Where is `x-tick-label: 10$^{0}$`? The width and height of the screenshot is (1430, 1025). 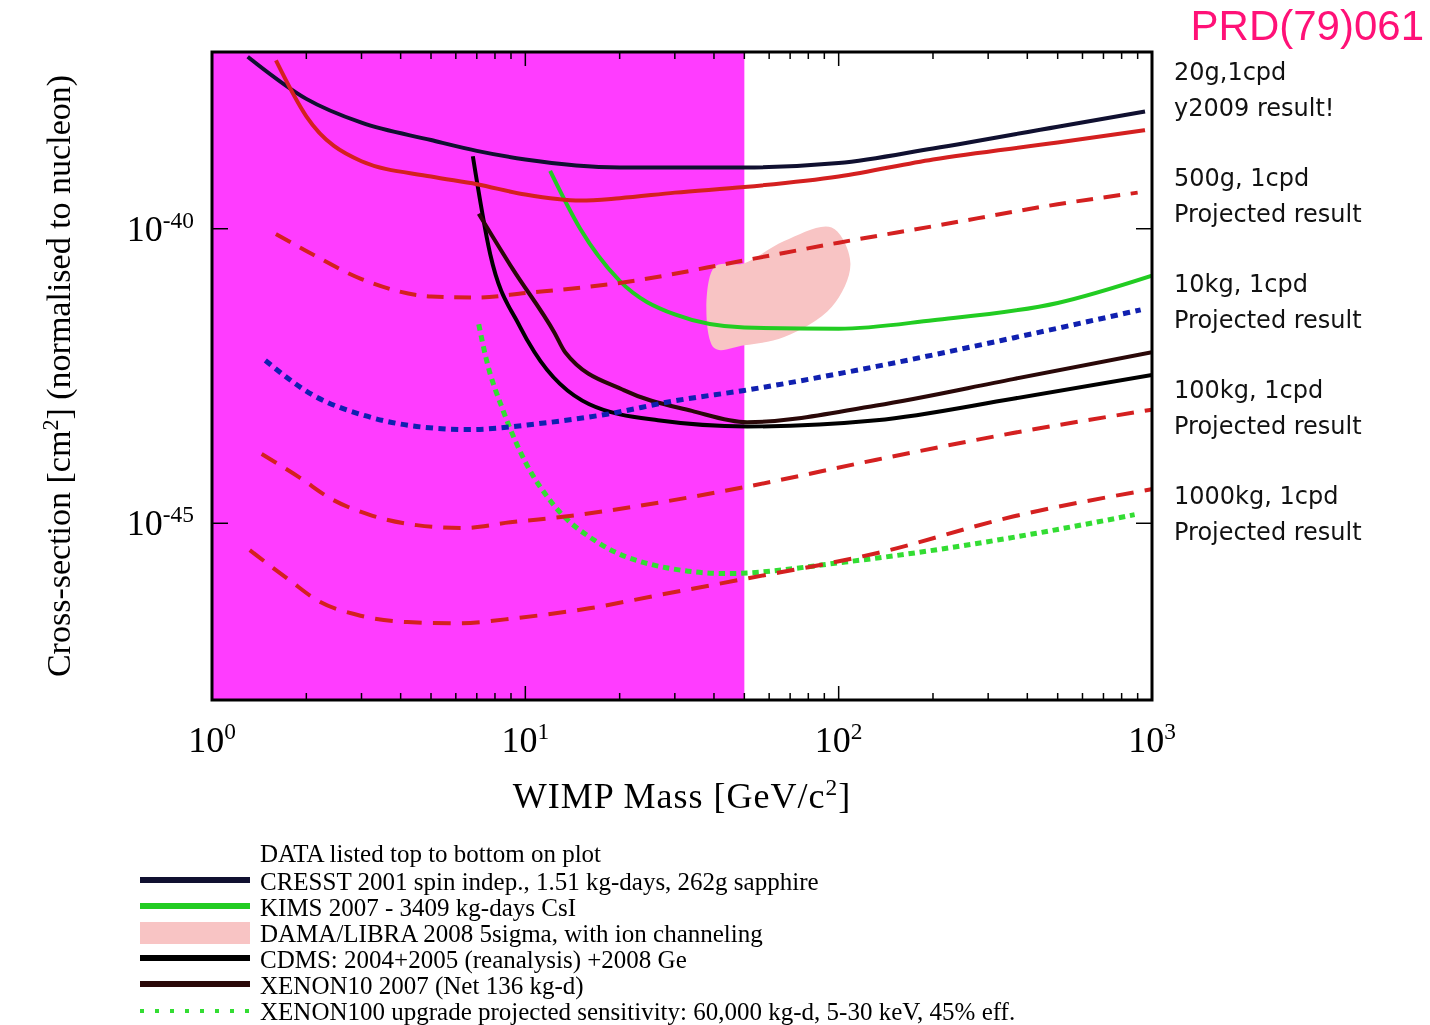 x-tick-label: 10$^{0}$ is located at coordinates (212, 739).